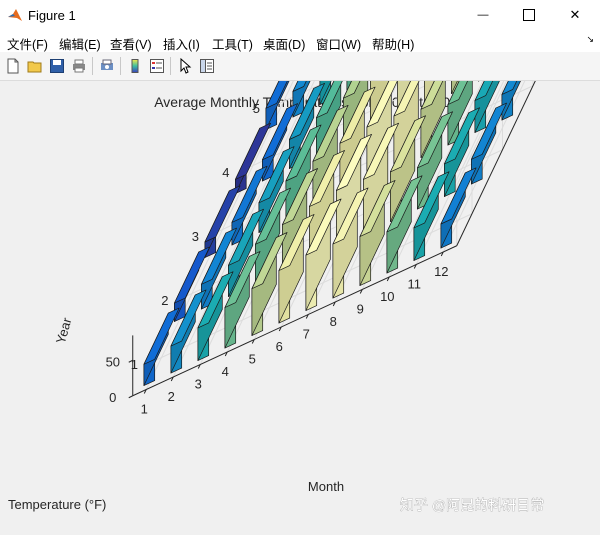 The image size is (600, 535). I want to click on maximize-icon, so click(529, 15).